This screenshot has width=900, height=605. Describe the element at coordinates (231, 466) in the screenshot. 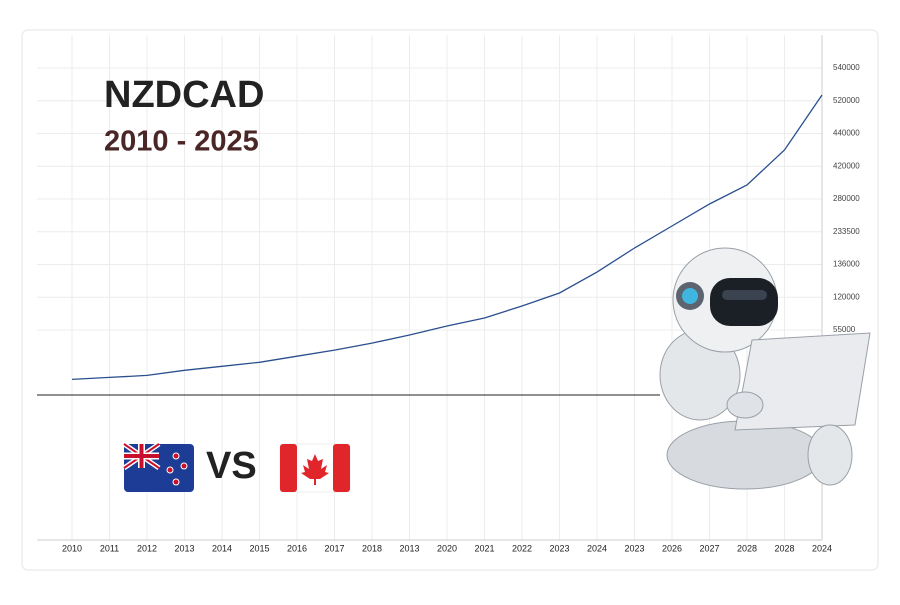

I see `vs-label: VS` at that location.